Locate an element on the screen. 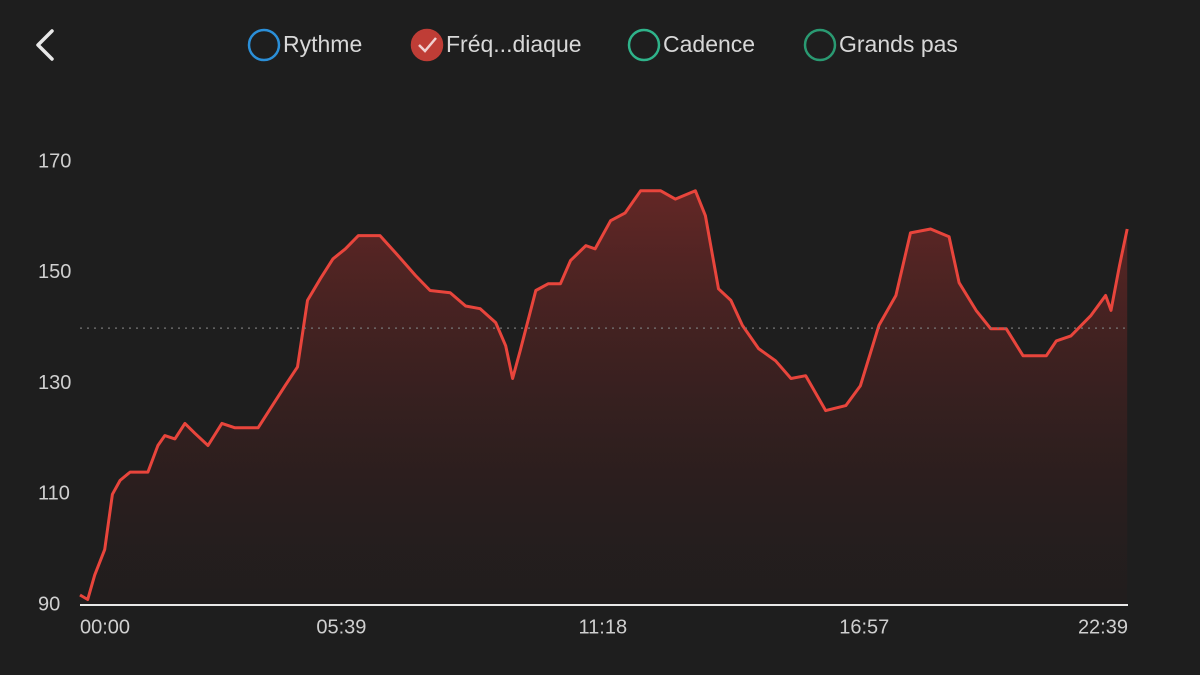  x-tick-label: 00:00 is located at coordinates (105, 627).